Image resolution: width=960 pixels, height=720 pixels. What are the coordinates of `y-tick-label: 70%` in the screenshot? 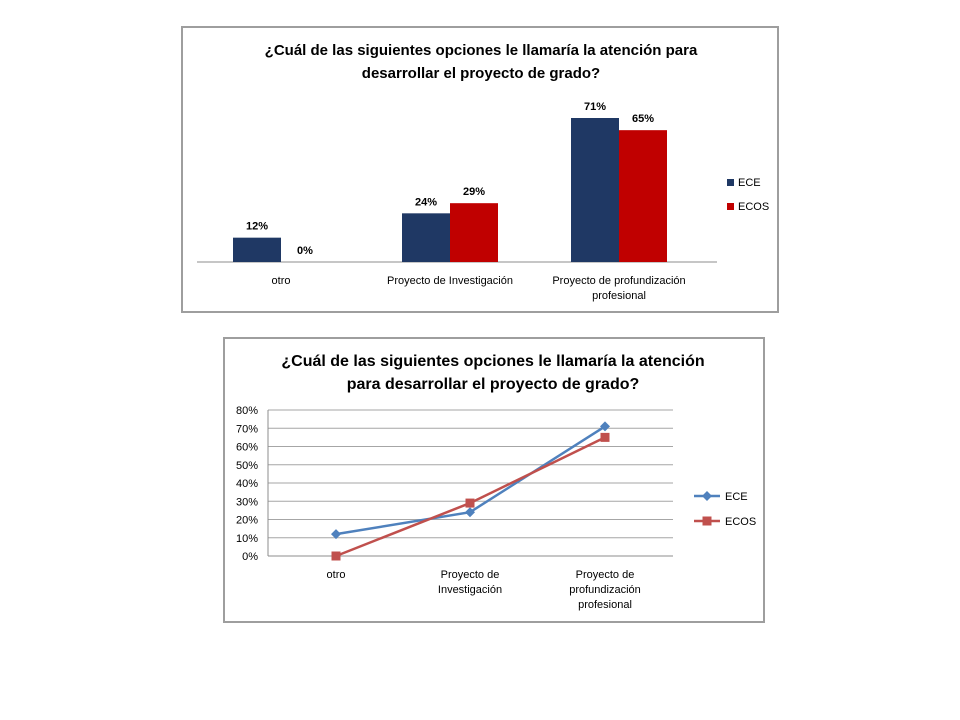 It's located at (247, 429).